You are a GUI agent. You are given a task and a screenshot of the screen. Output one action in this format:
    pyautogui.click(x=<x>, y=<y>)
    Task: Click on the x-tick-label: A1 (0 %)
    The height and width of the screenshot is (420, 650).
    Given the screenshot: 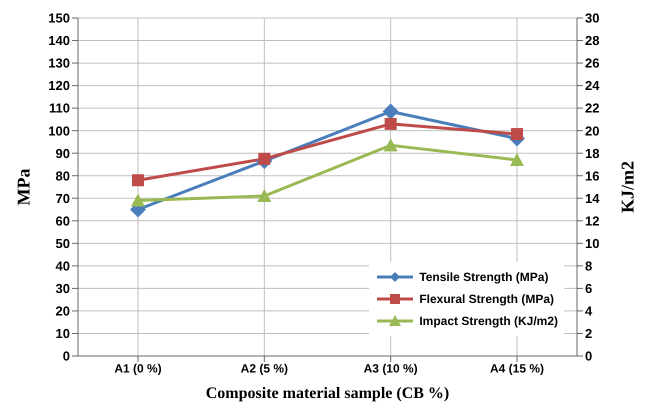 What is the action you would take?
    pyautogui.click(x=138, y=369)
    